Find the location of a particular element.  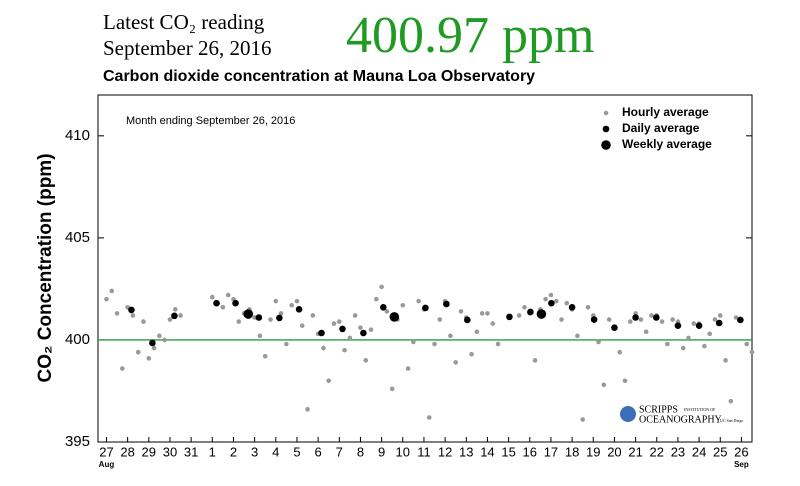

logo-text: INSTITUTION OF is located at coordinates (700, 409).